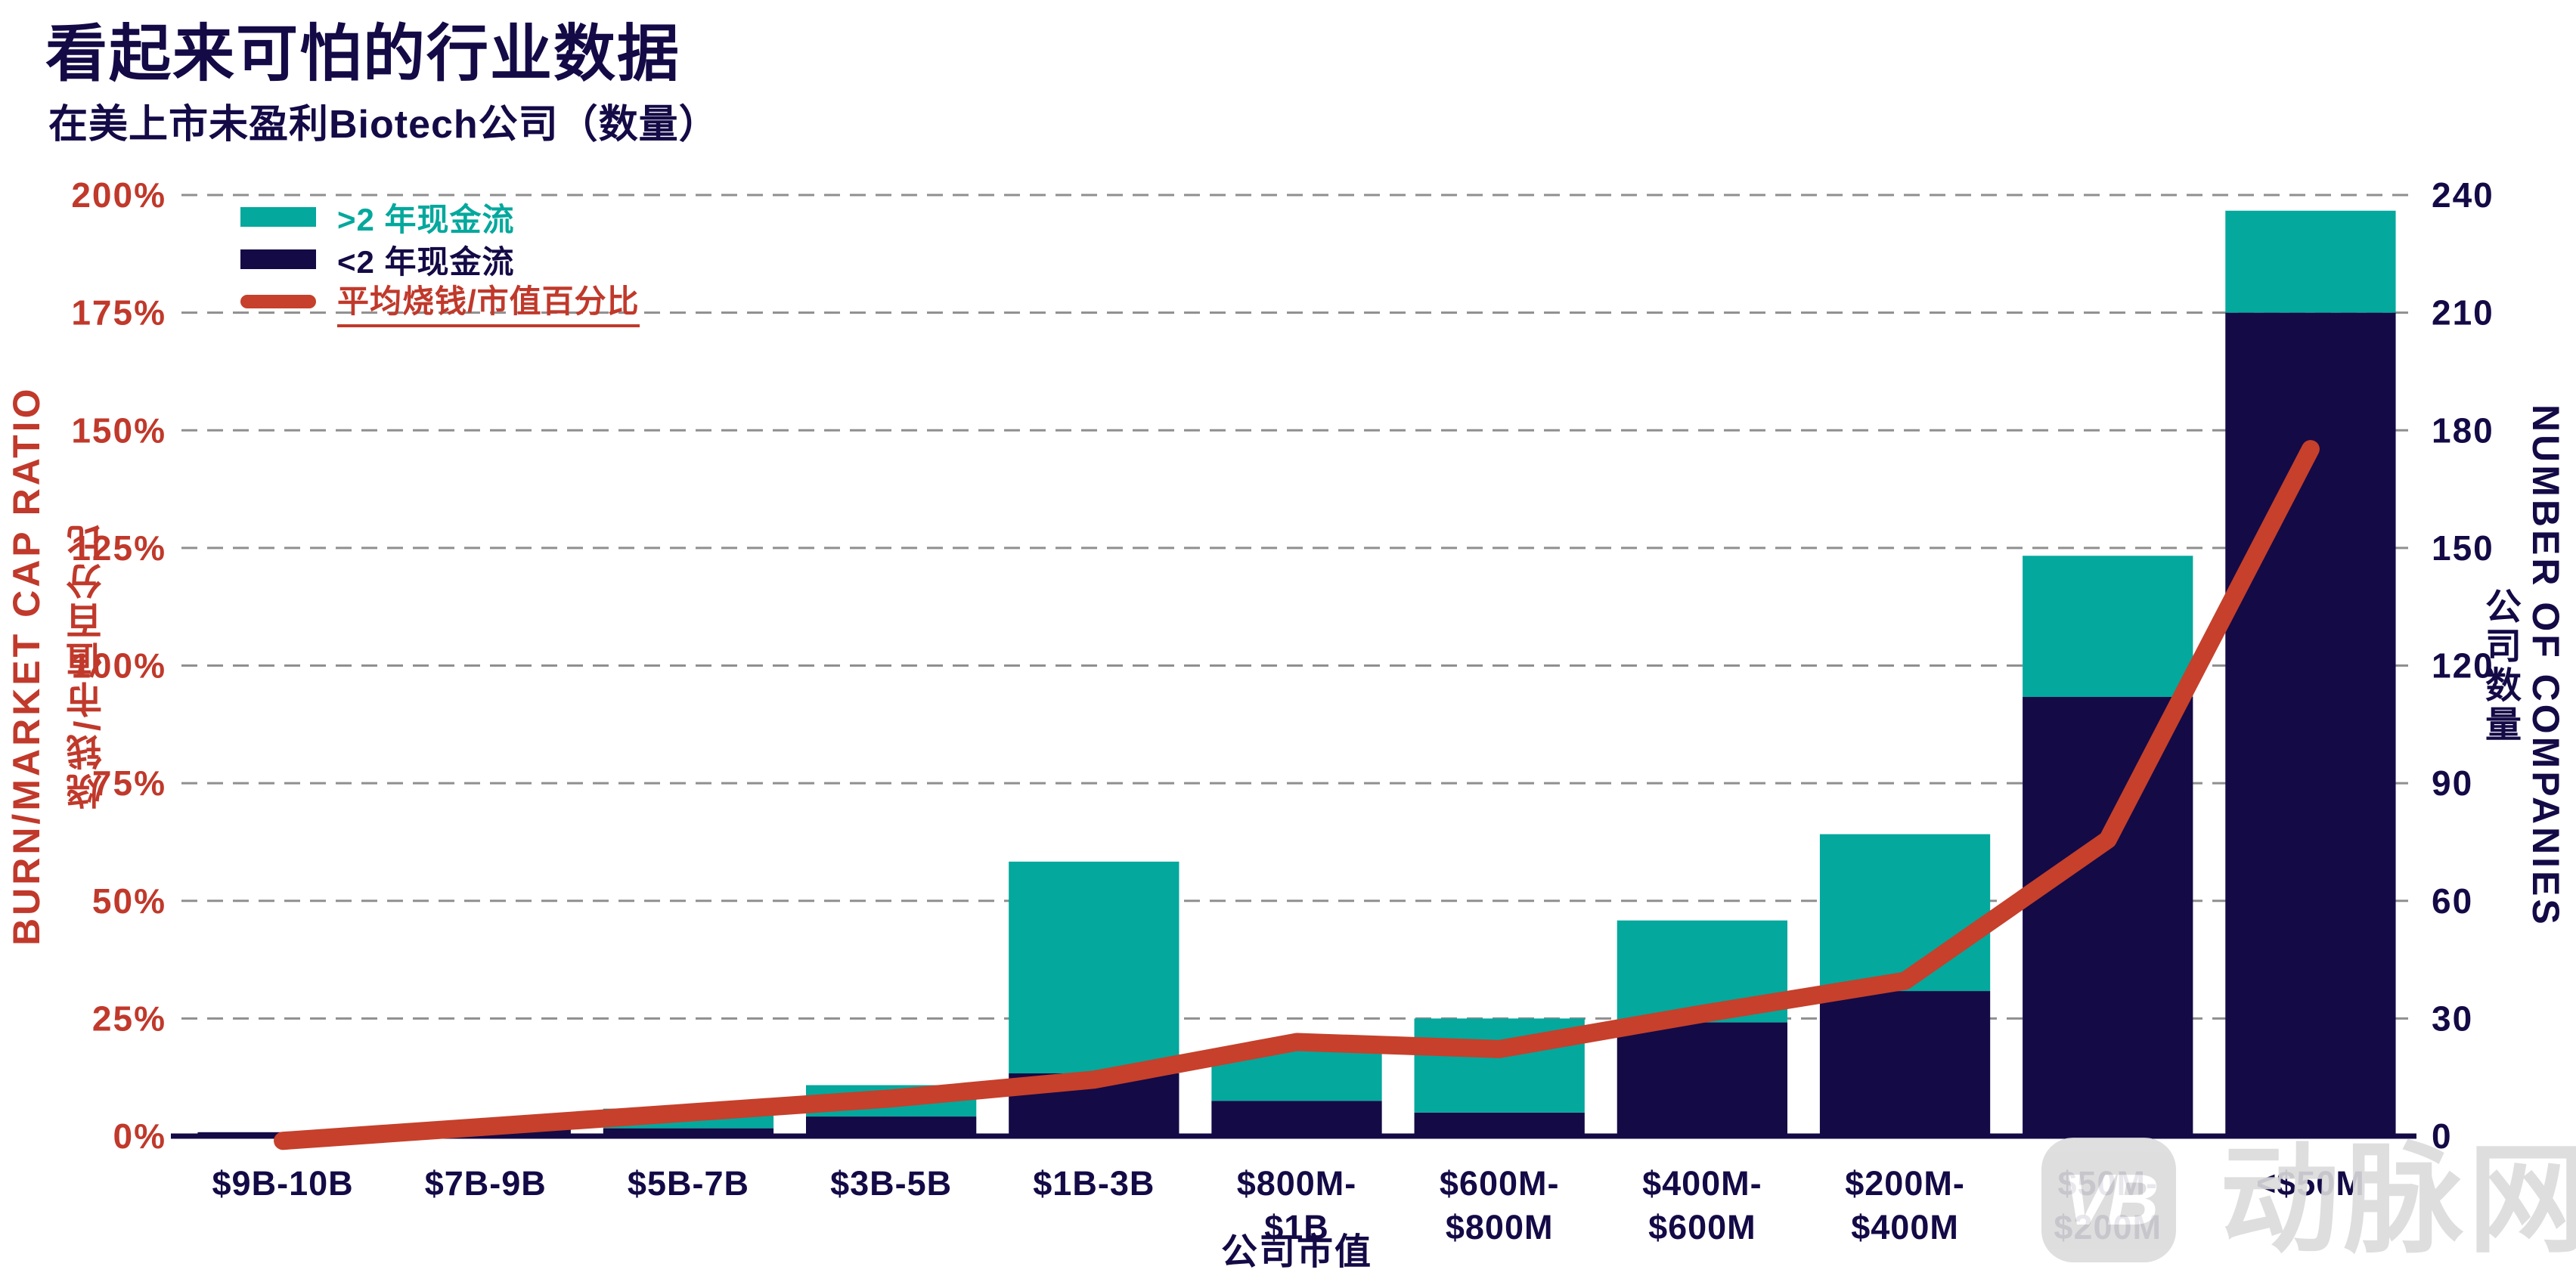 The height and width of the screenshot is (1282, 2576). Describe the element at coordinates (2463, 313) in the screenshot. I see `right-axis-tick-label: 210` at that location.